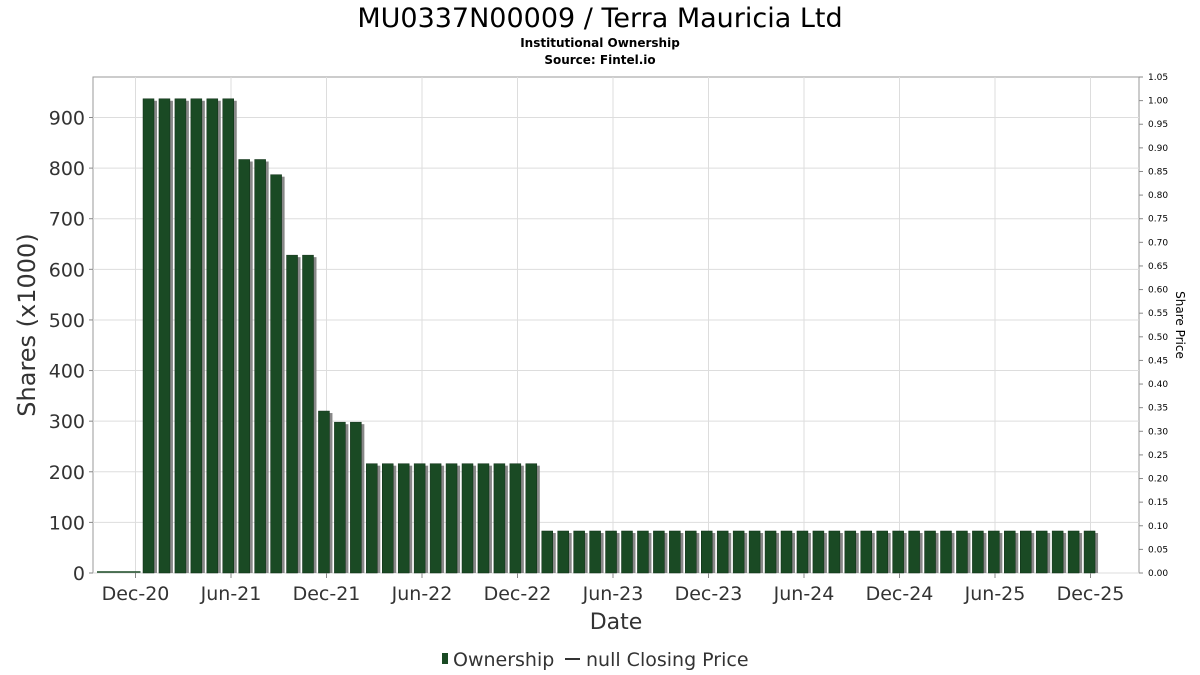 Image resolution: width=1200 pixels, height=675 pixels. What do you see at coordinates (136, 594) in the screenshot?
I see `x-tick-label: Dec-20` at bounding box center [136, 594].